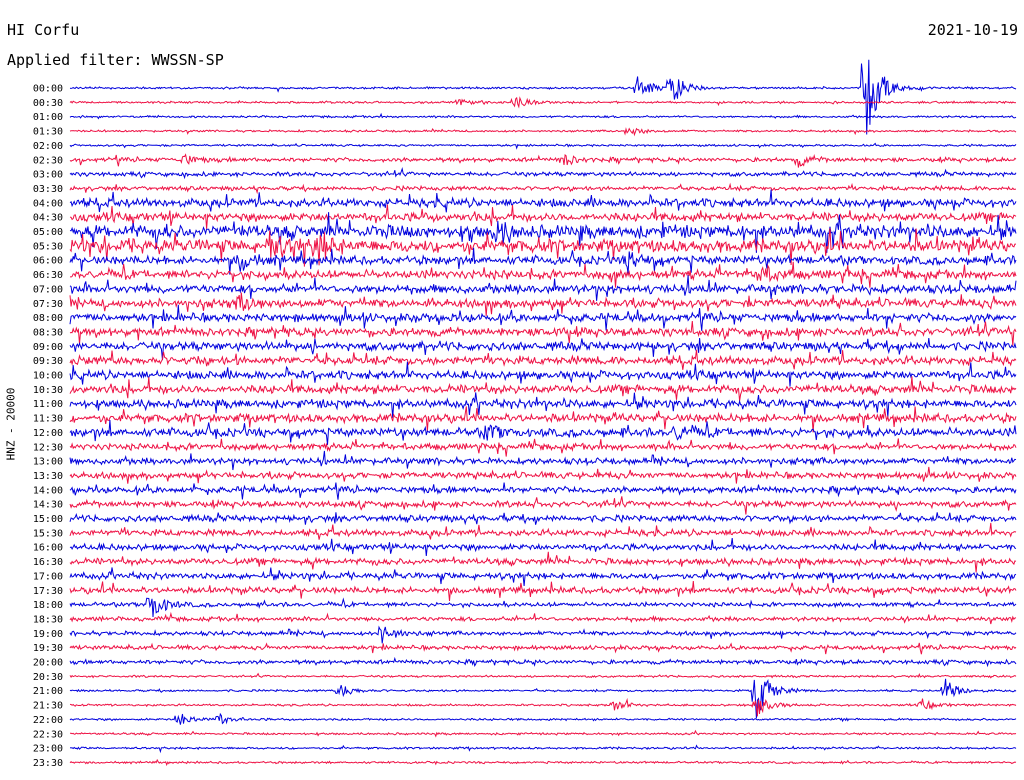  I want to click on trace-row-1930, so click(543, 648).